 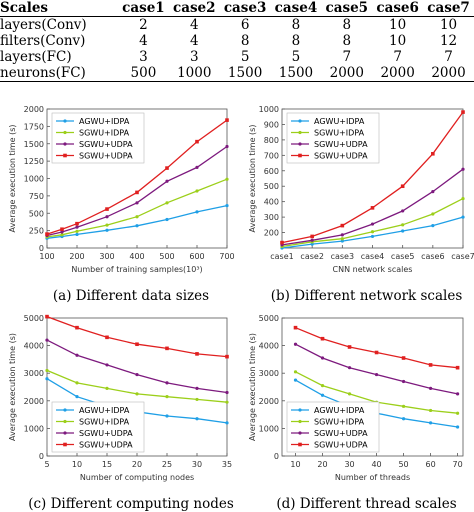 I want to click on x-tick-label: case6, so click(x=432, y=256).